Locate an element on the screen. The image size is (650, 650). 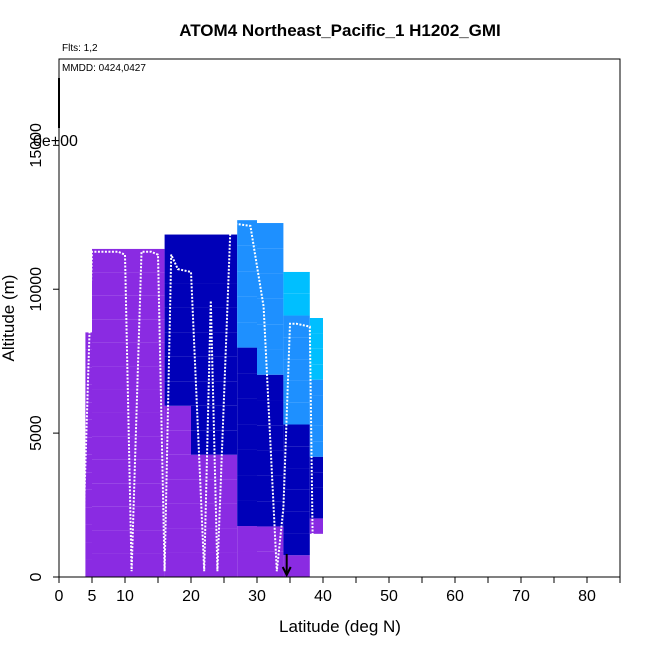
x-tick-label: 5 is located at coordinates (92, 596).